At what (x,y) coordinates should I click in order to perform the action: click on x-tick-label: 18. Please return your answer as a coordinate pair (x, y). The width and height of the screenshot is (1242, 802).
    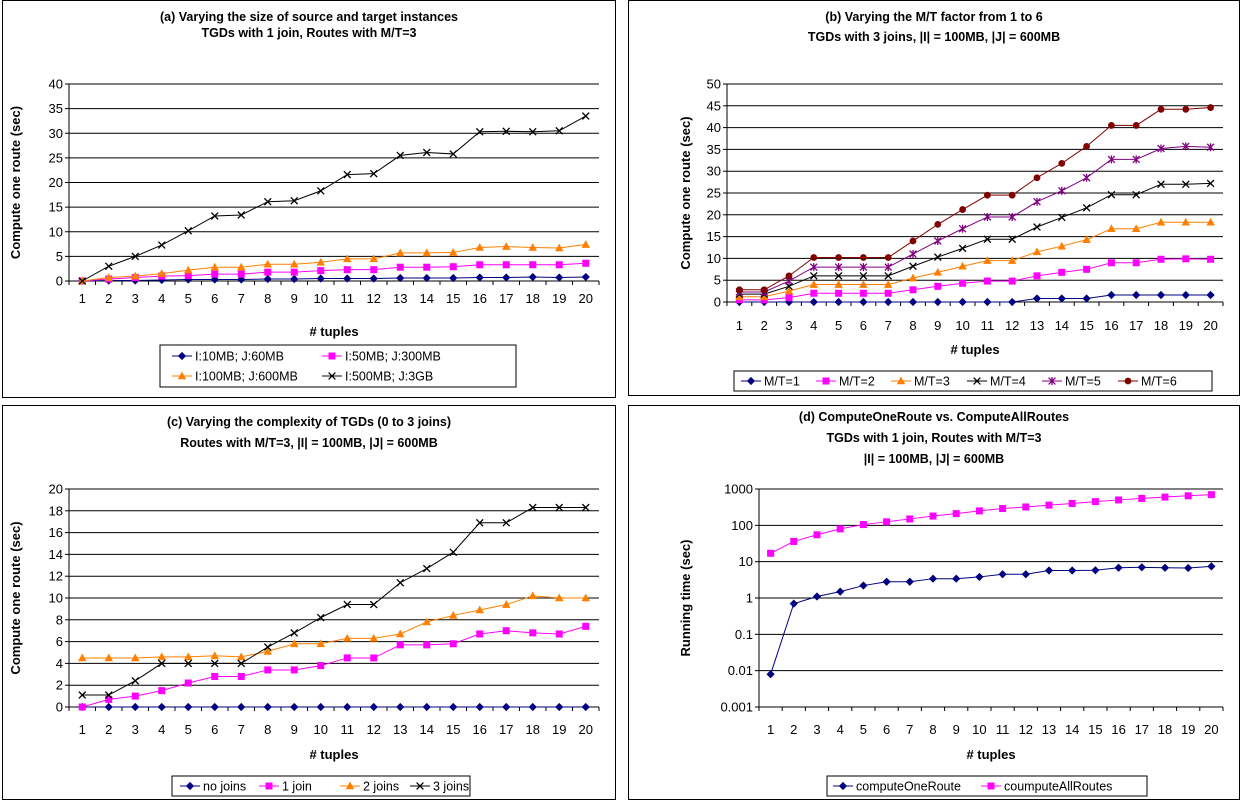
    Looking at the image, I should click on (533, 729).